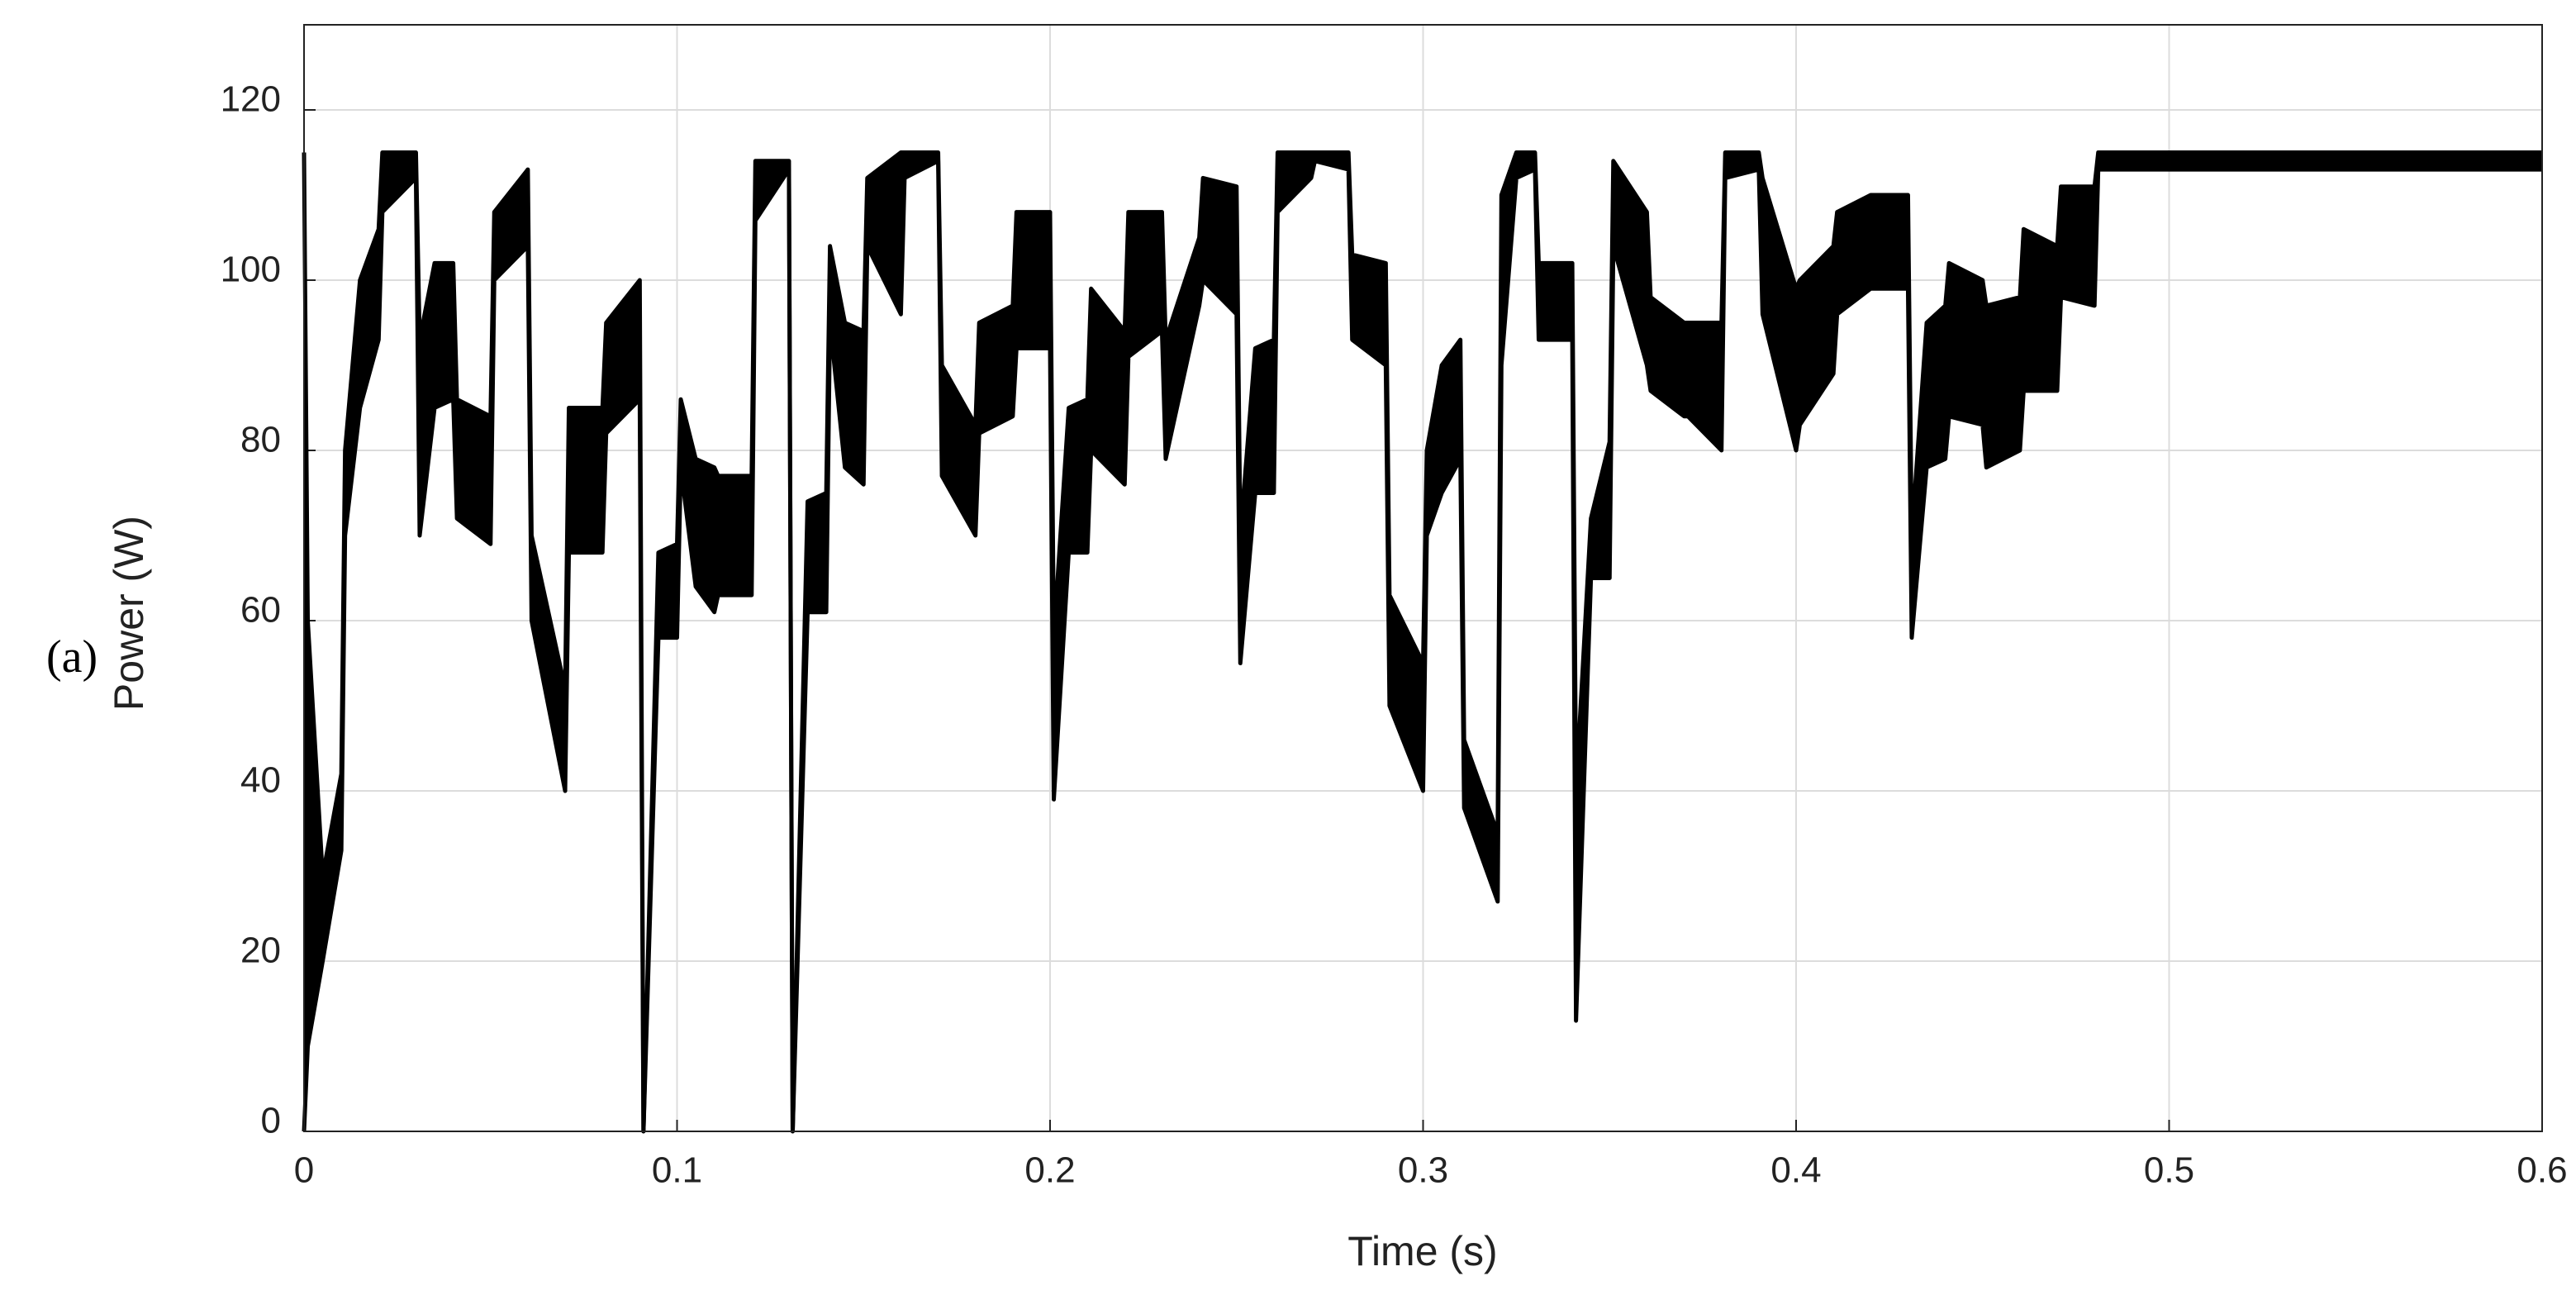 The height and width of the screenshot is (1295, 2576). Describe the element at coordinates (260, 951) in the screenshot. I see `y-tick-label: 20` at that location.